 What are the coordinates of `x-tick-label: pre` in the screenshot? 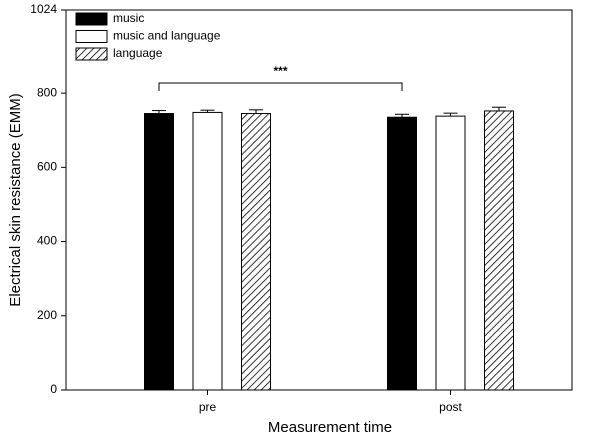 It's located at (208, 407).